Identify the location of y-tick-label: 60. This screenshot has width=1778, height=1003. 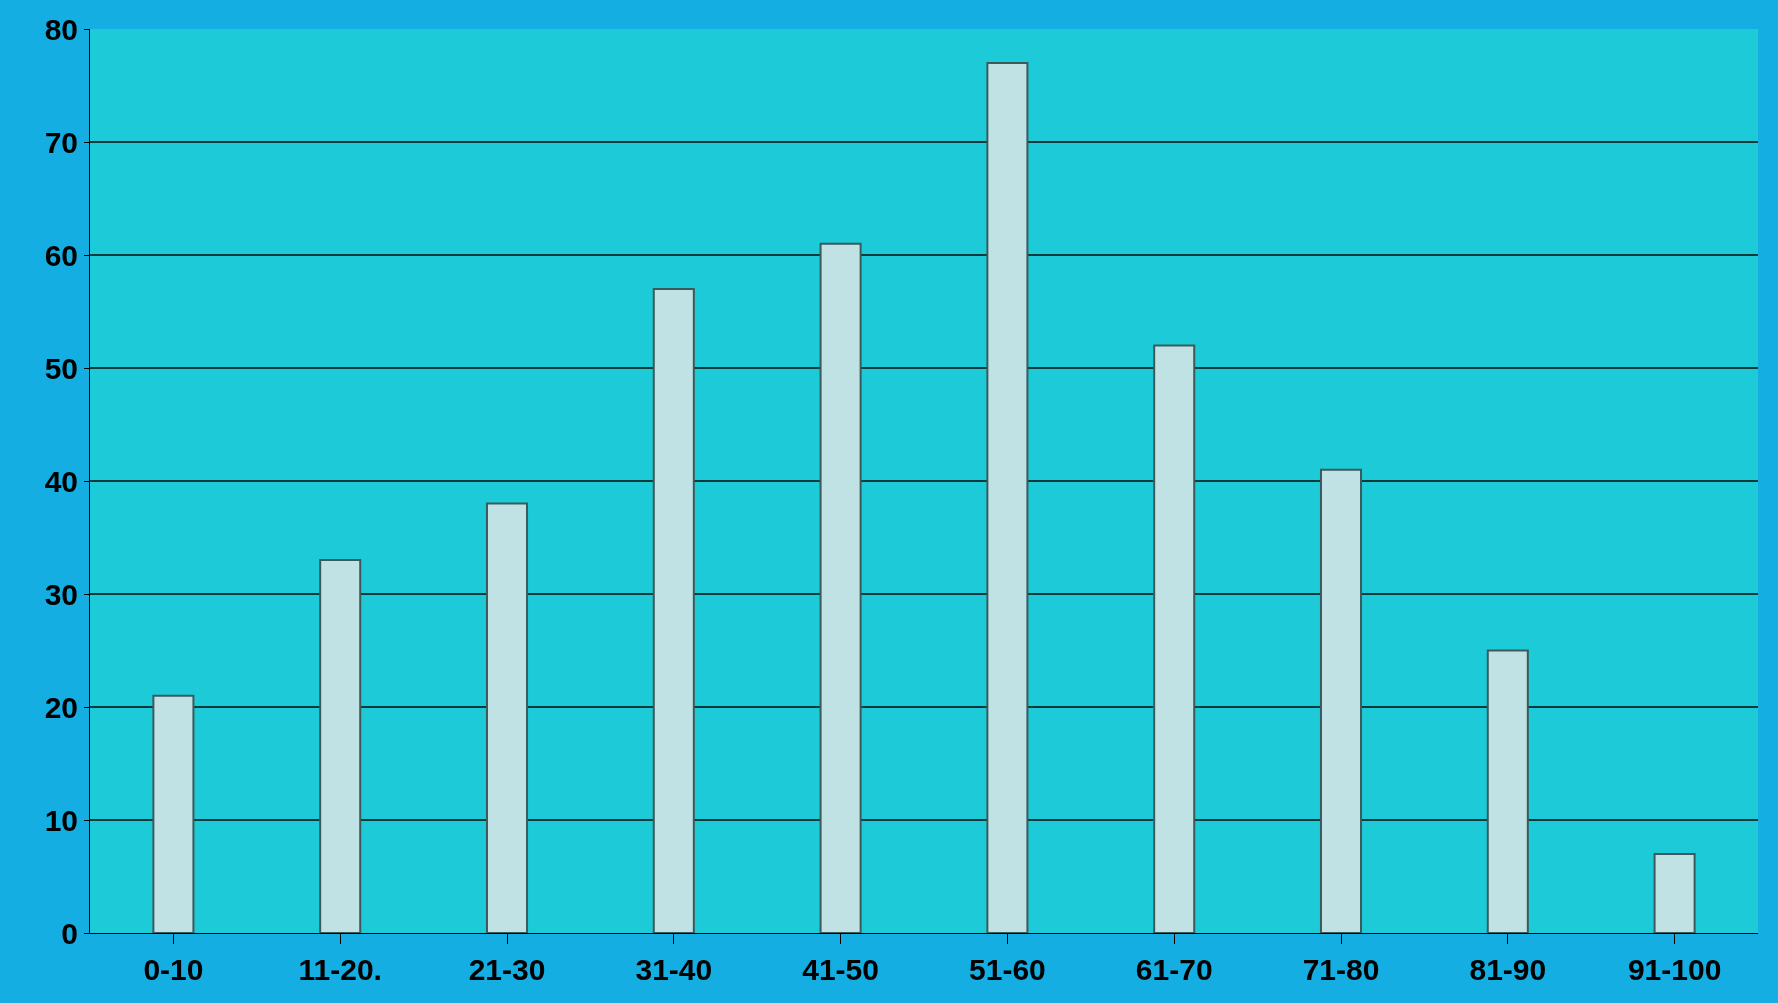
(61, 255).